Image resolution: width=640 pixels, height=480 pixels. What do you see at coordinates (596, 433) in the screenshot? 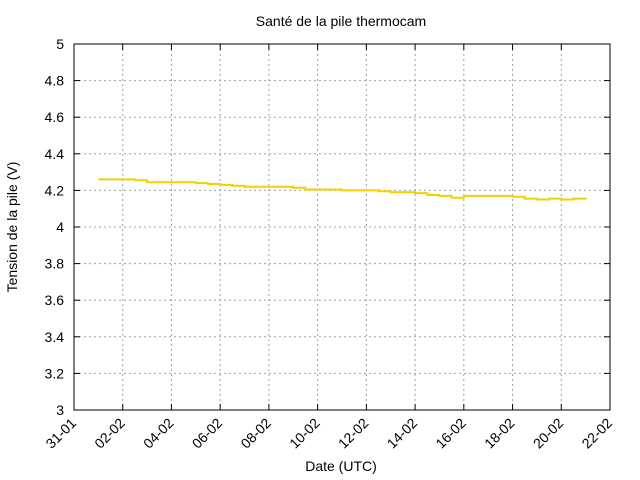
I see `x-tick-label: 22-02` at bounding box center [596, 433].